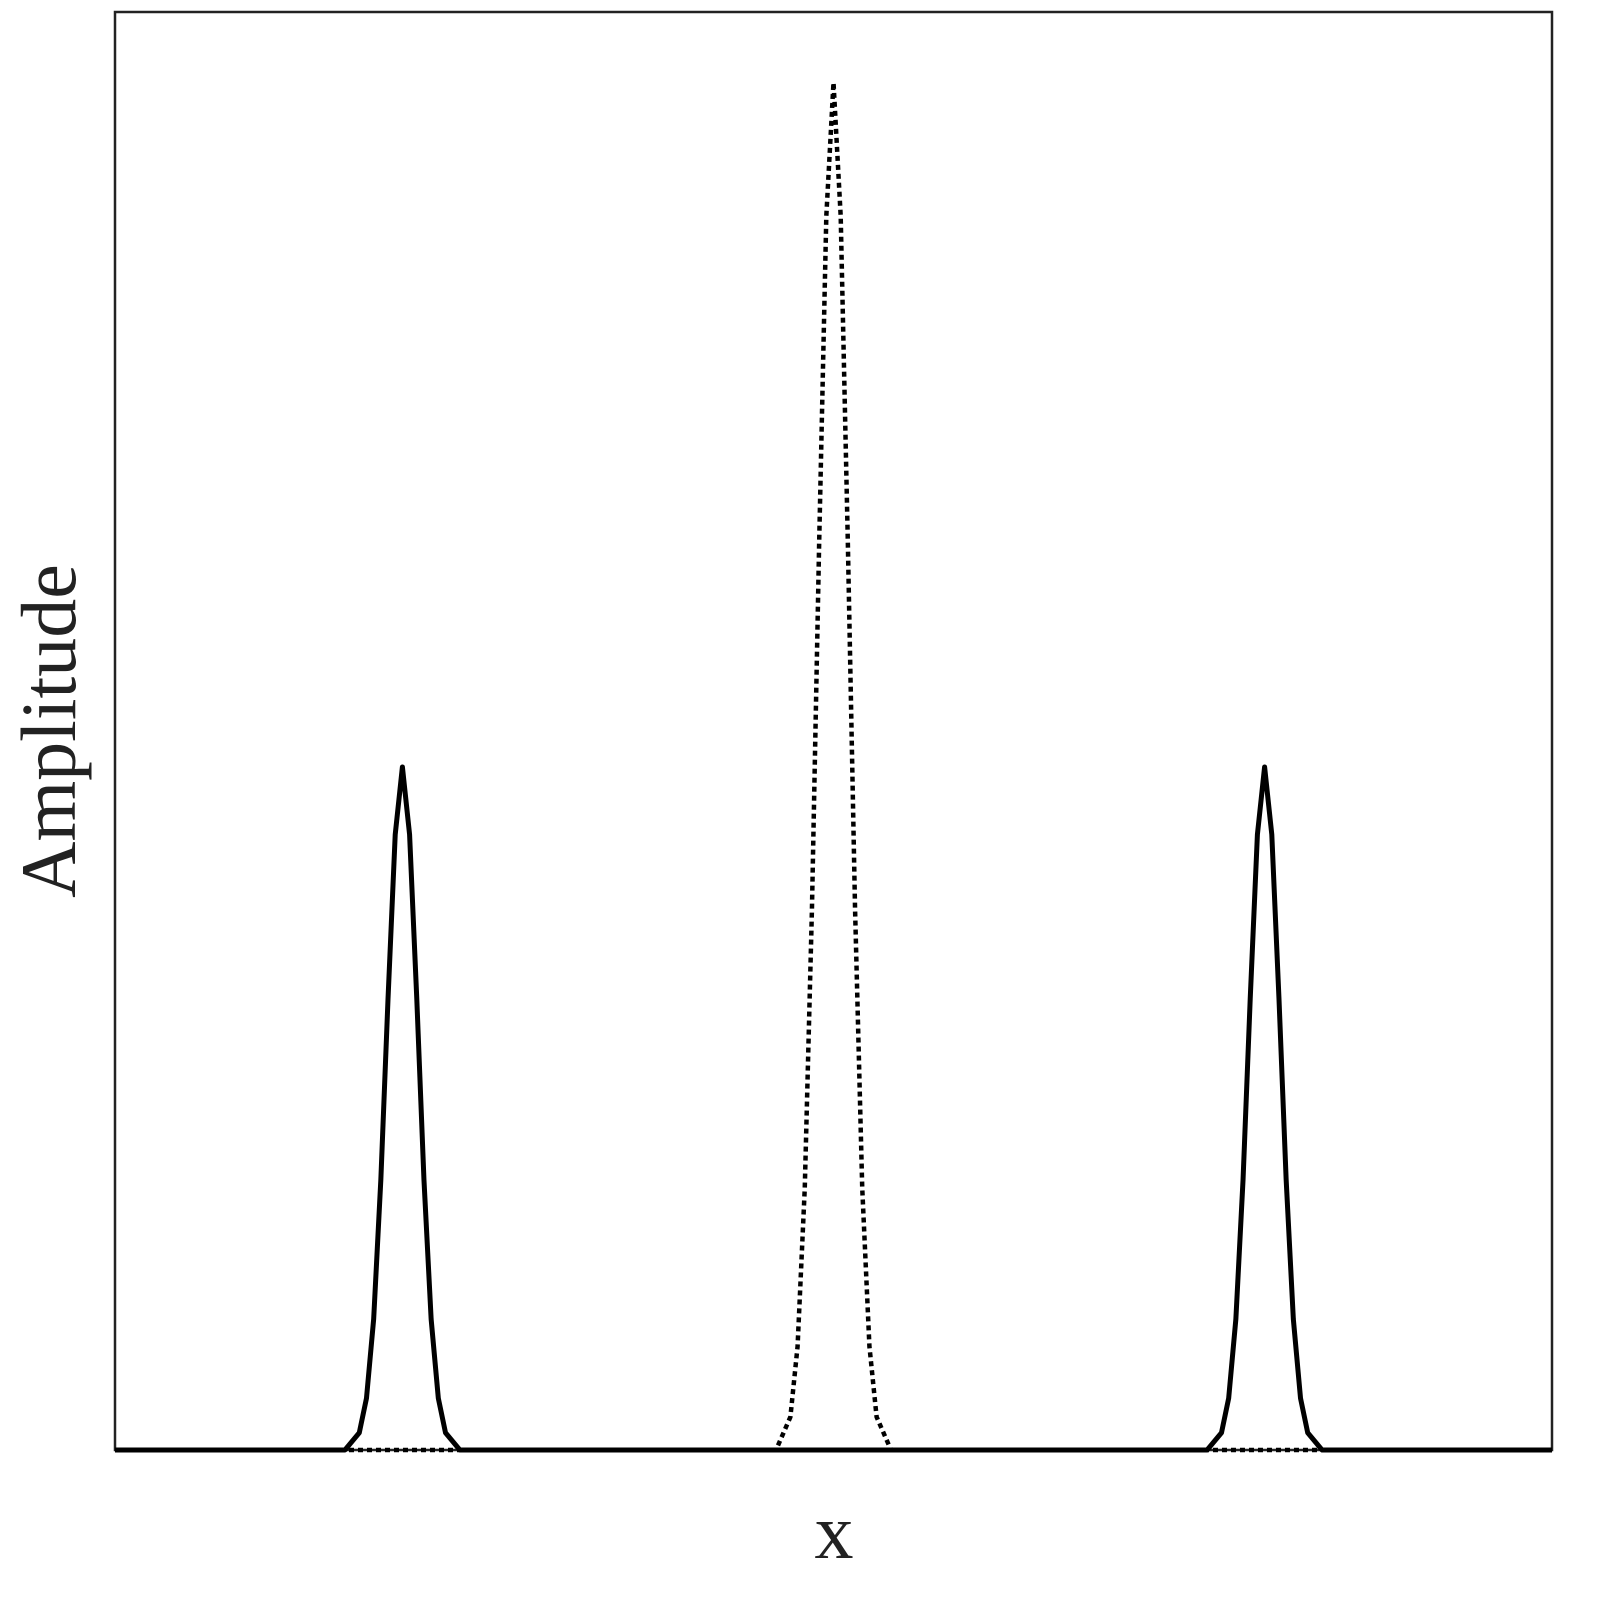  I want to click on x-axis-label: x, so click(834, 1531).